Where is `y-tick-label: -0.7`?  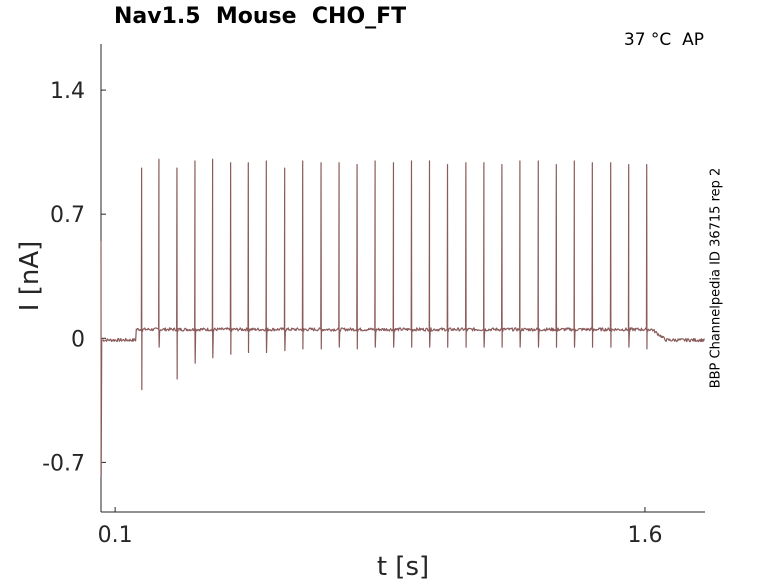
y-tick-label: -0.7 is located at coordinates (63, 463).